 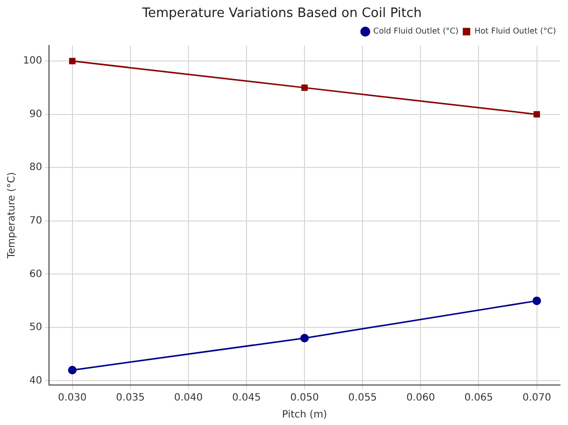 What do you see at coordinates (305, 415) in the screenshot?
I see `x-axis-title: Pitch (m)` at bounding box center [305, 415].